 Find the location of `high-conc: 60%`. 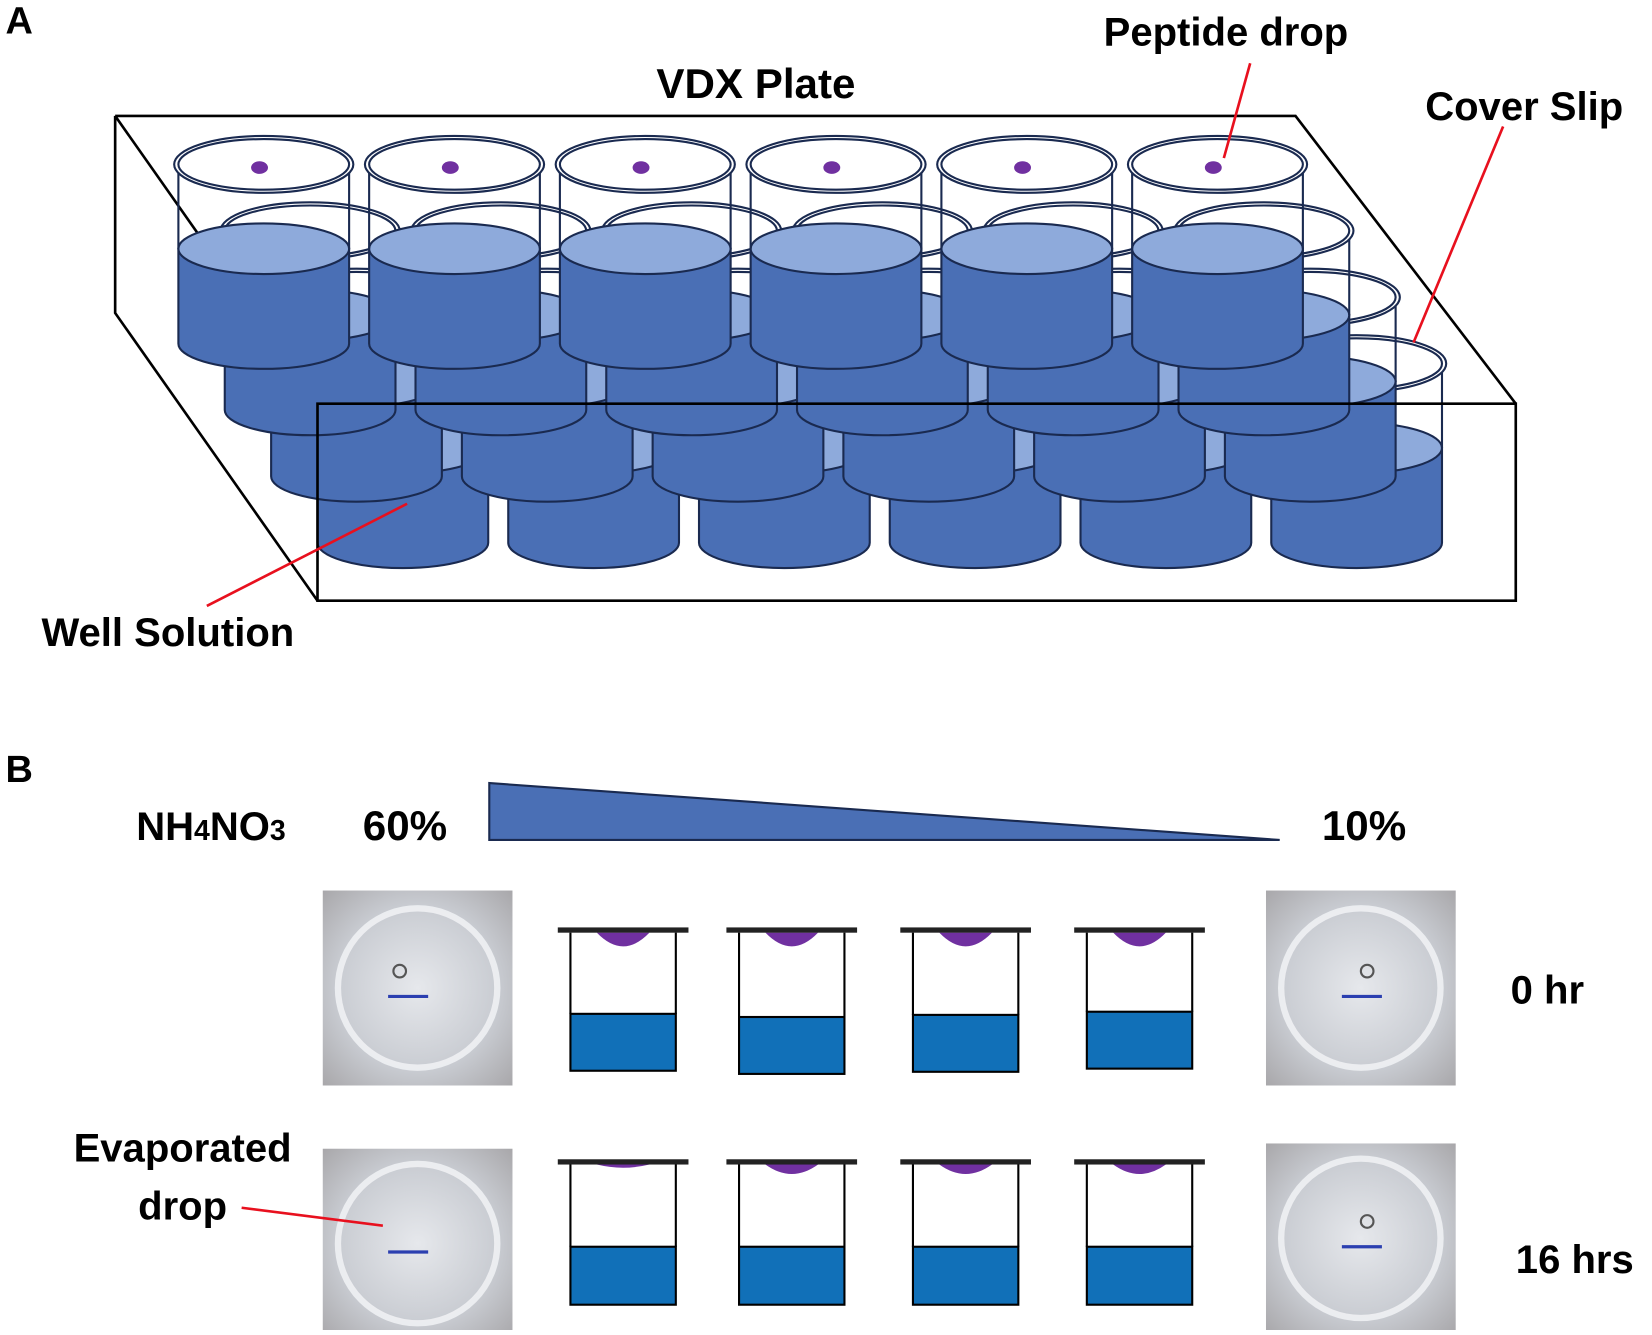

high-conc: 60% is located at coordinates (405, 825).